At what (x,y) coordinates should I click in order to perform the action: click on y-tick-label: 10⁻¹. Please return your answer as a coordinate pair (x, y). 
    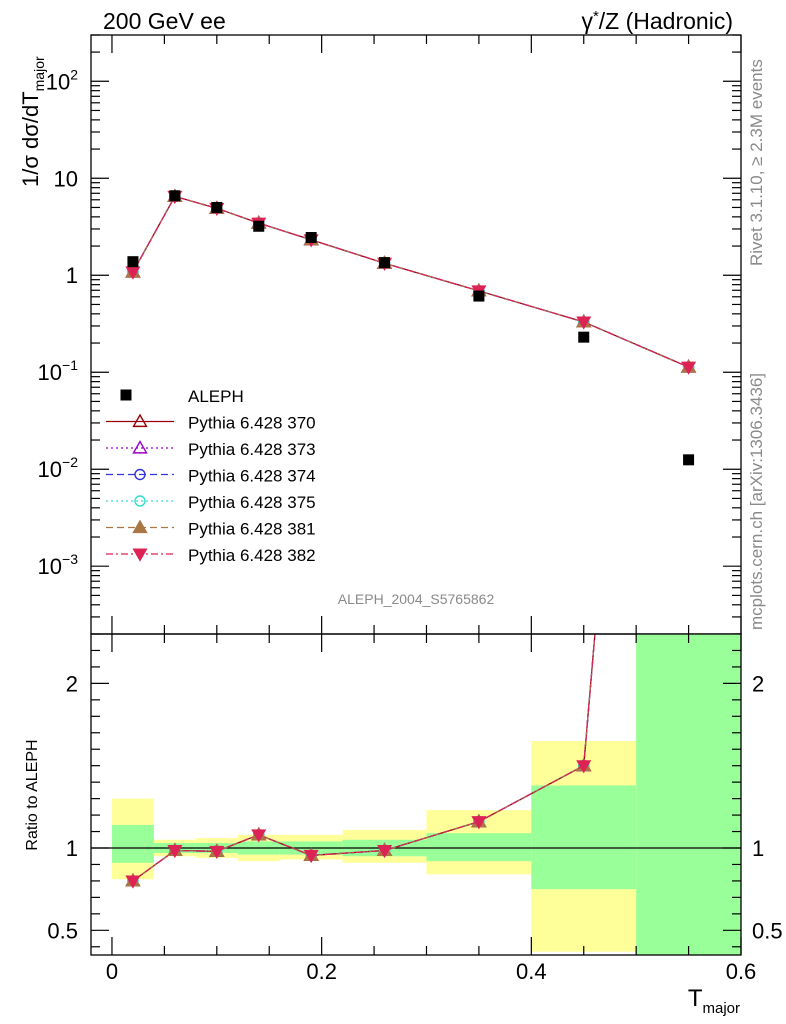
    Looking at the image, I should click on (58, 371).